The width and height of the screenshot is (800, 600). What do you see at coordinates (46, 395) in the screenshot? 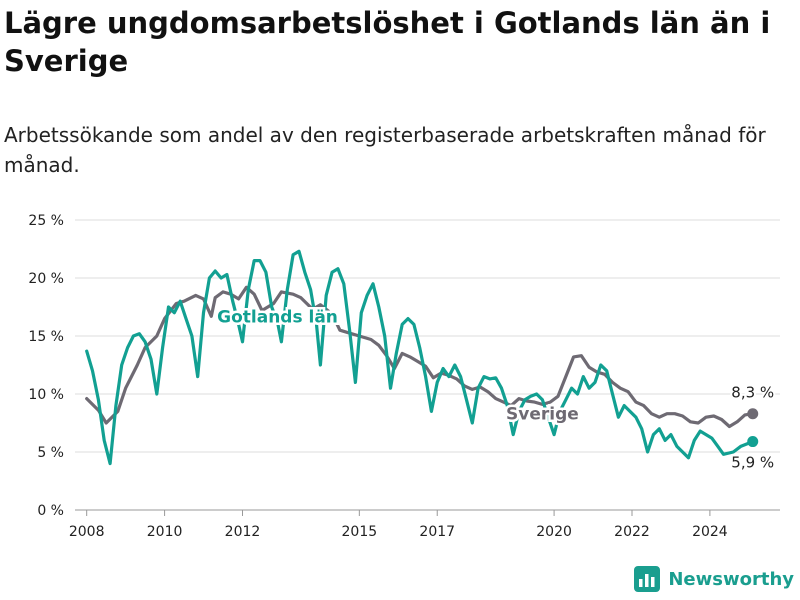
I see `y-tick-label: 10 %` at bounding box center [46, 395].